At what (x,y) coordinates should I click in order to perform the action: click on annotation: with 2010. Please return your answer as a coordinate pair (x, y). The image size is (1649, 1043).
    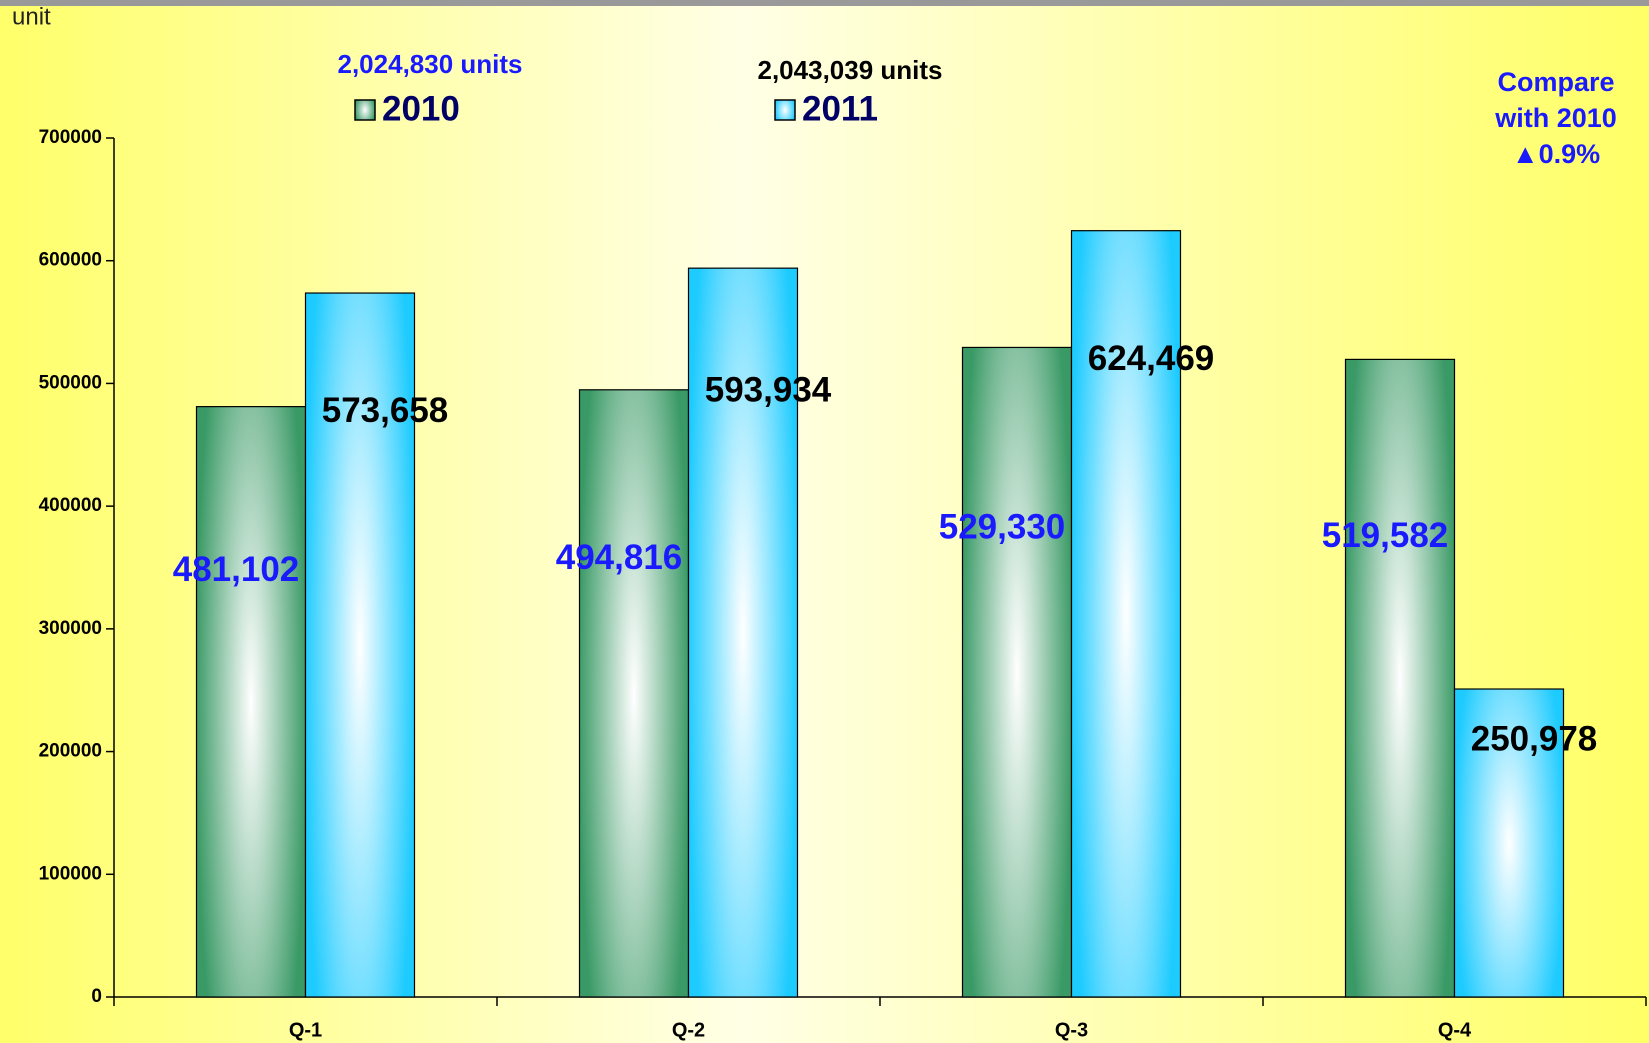
    Looking at the image, I should click on (1555, 118).